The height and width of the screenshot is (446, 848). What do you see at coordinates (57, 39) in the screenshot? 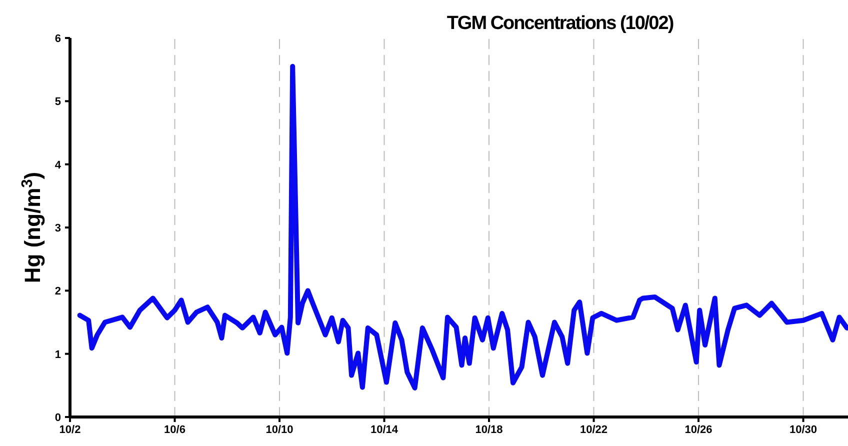
I see `y-tick-label: 6` at bounding box center [57, 39].